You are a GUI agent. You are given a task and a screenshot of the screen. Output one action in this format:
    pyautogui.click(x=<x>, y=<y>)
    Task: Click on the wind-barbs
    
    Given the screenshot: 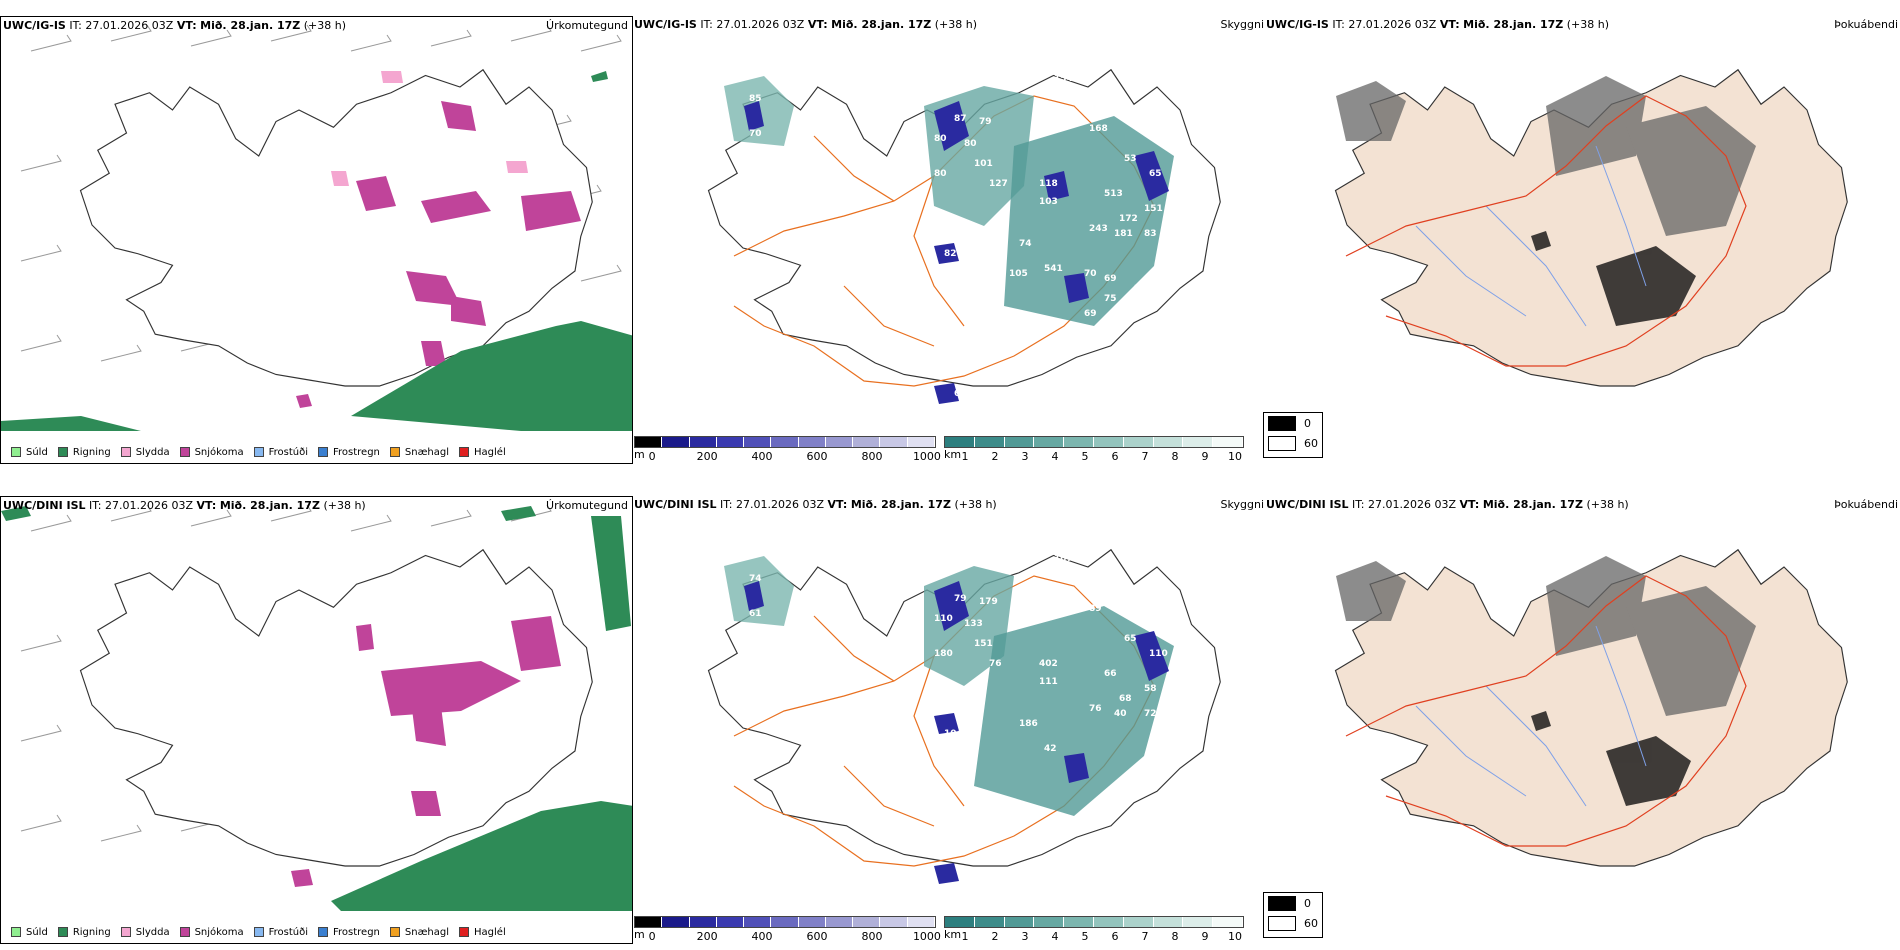 What is the action you would take?
    pyautogui.click(x=321, y=193)
    